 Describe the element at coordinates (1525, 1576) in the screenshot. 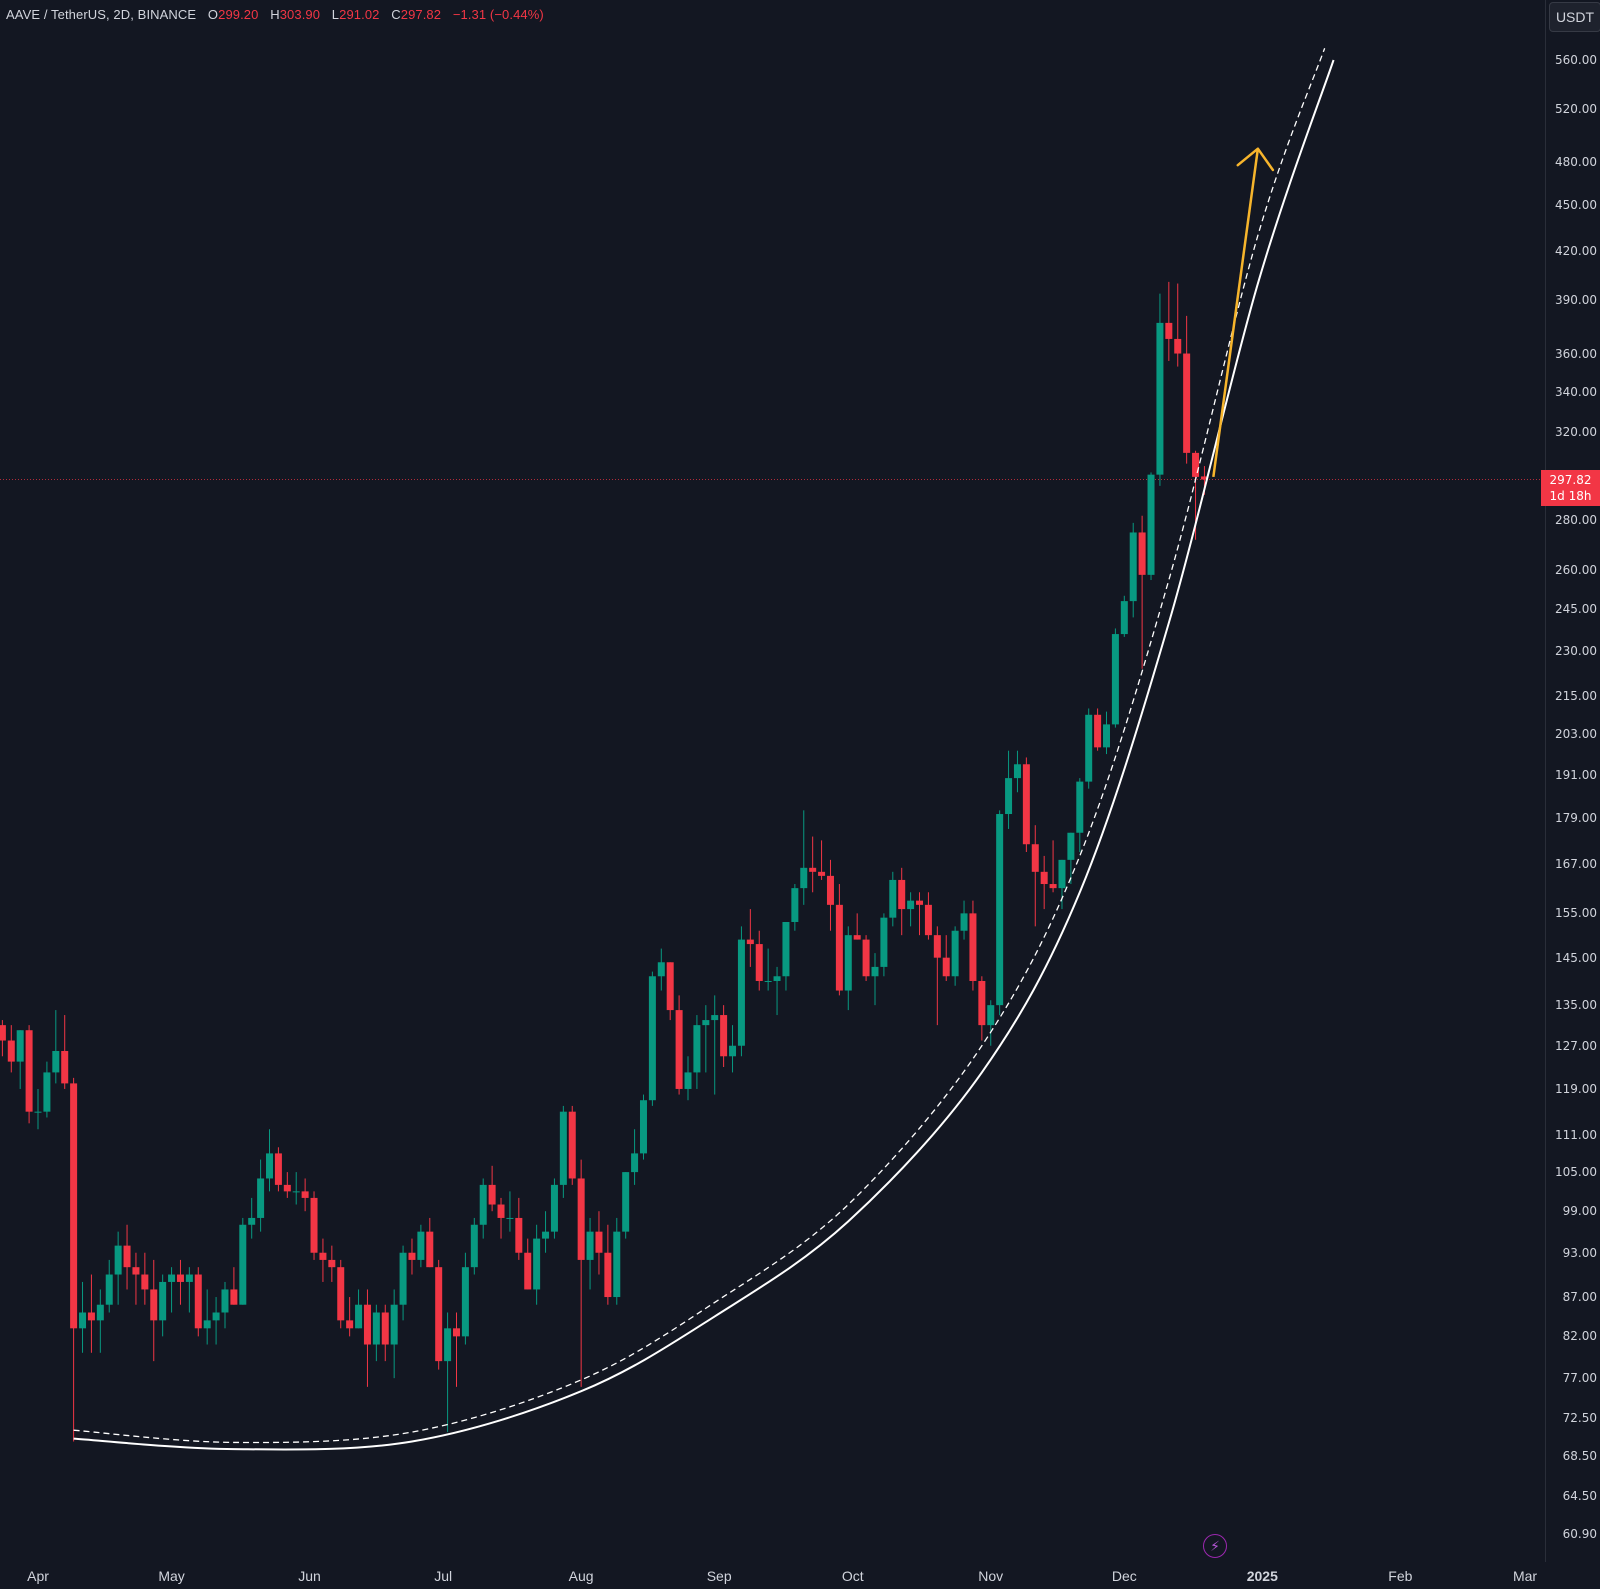

I see `time-tick: Mar` at that location.